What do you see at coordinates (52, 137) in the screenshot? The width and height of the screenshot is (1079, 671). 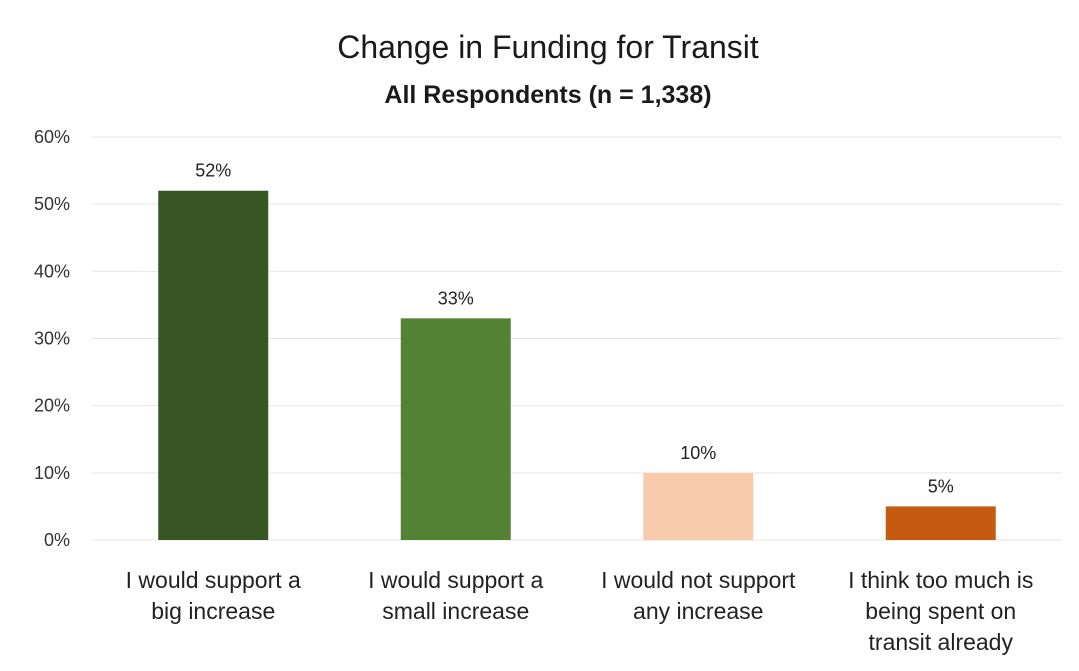 I see `y-tick-label: 60%` at bounding box center [52, 137].